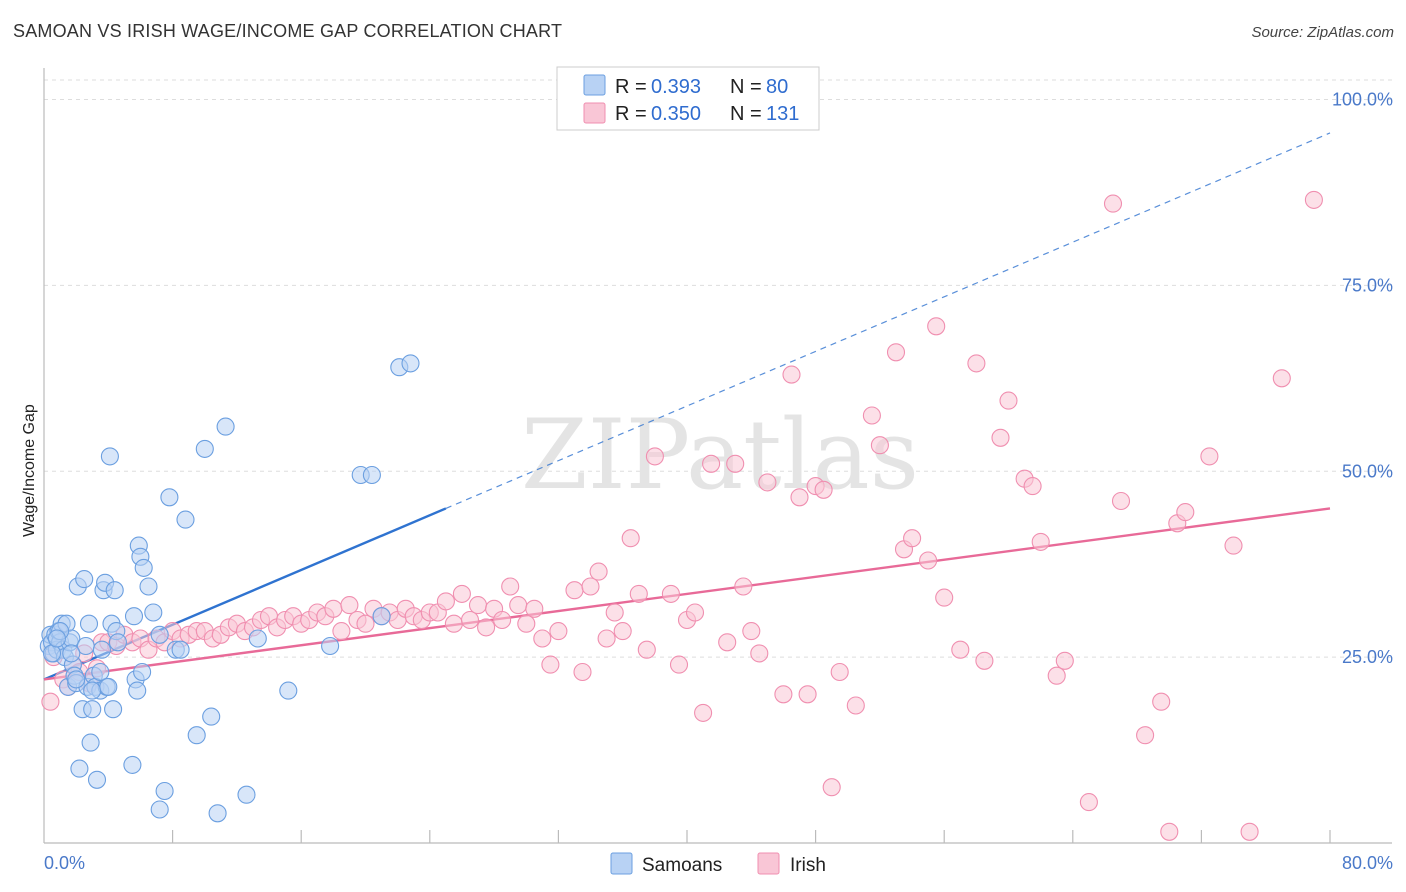  What do you see at coordinates (1367, 285) in the screenshot?
I see `y-tick-label-75: 75.0%` at bounding box center [1367, 285].